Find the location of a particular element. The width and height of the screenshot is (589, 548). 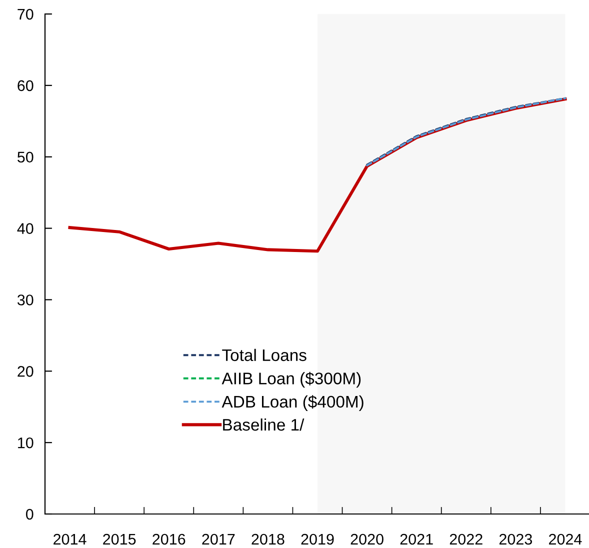

y-tick-label: 30 is located at coordinates (25, 300).